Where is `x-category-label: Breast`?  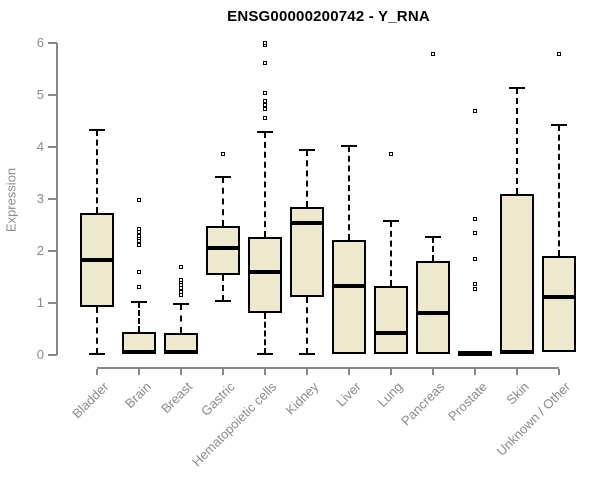
x-category-label: Breast is located at coordinates (177, 398).